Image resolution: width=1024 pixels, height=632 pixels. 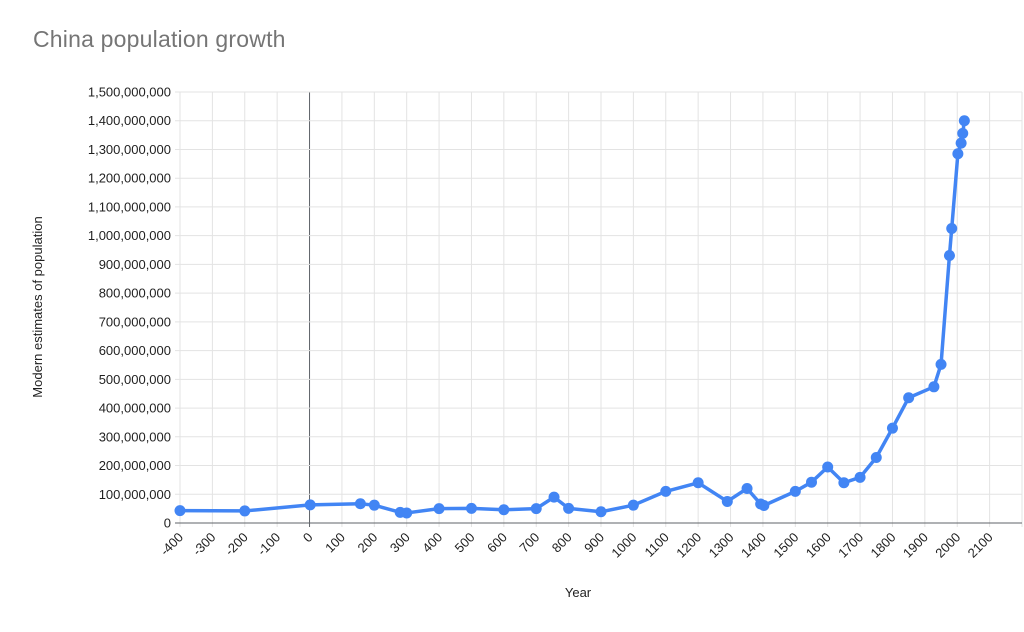 What do you see at coordinates (883, 545) in the screenshot?
I see `x-tick-label: 1800` at bounding box center [883, 545].